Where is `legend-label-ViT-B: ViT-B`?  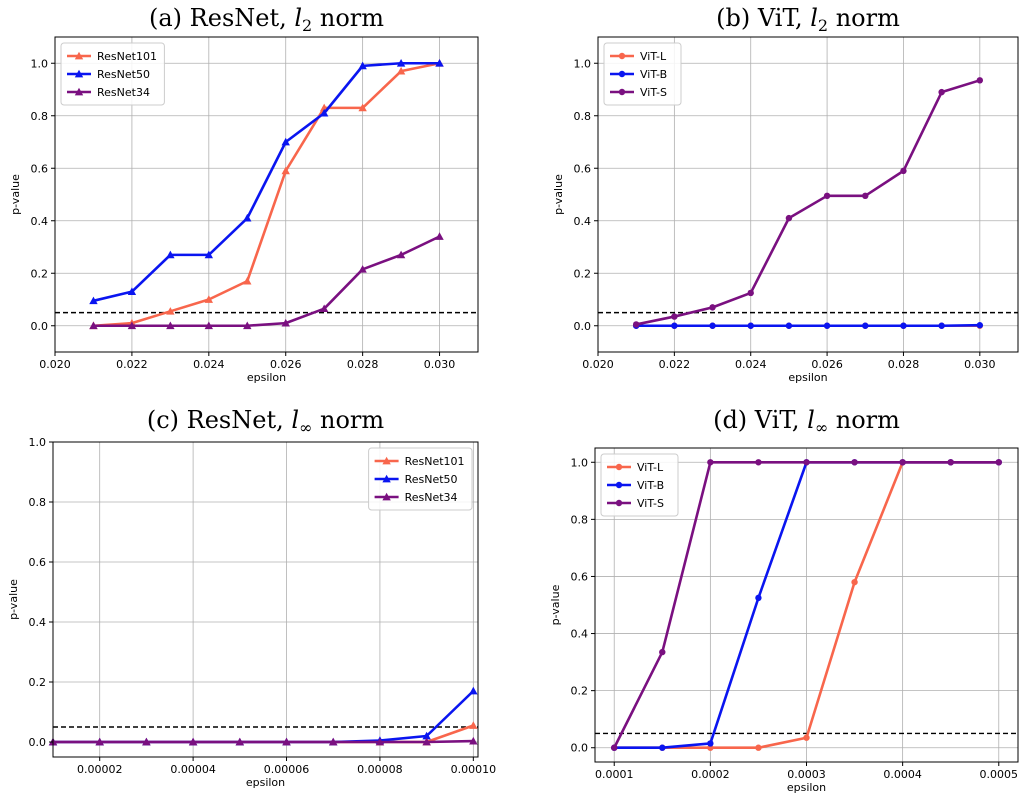 legend-label-ViT-B: ViT-B is located at coordinates (653, 74).